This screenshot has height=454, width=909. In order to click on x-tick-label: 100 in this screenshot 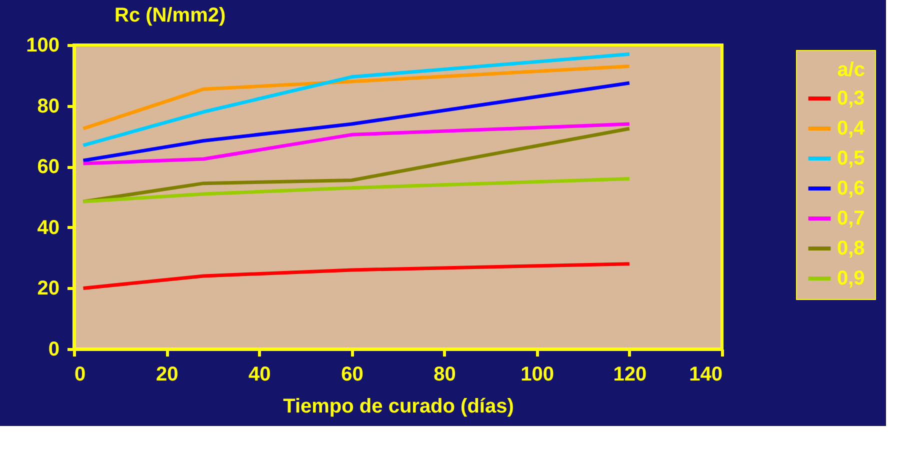, I will do `click(537, 375)`.